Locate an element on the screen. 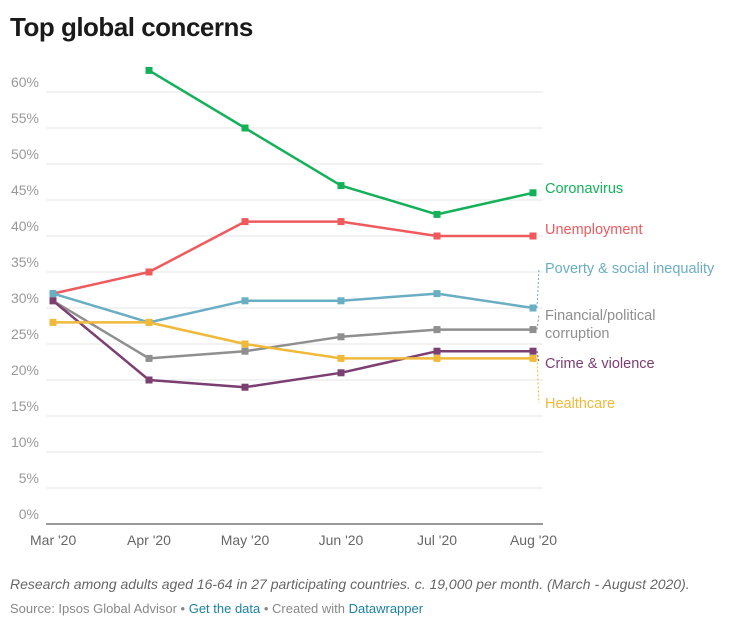 Image resolution: width=747 pixels, height=640 pixels. y-tick-label: 60% is located at coordinates (25, 82).